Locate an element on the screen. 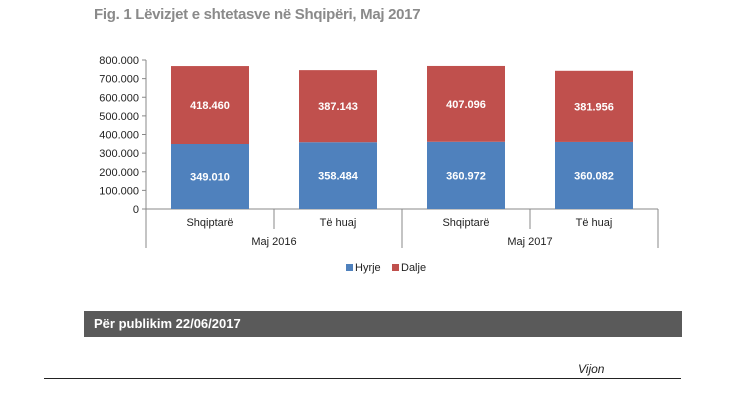  data-label-hyrje: 358.484 is located at coordinates (338, 177).